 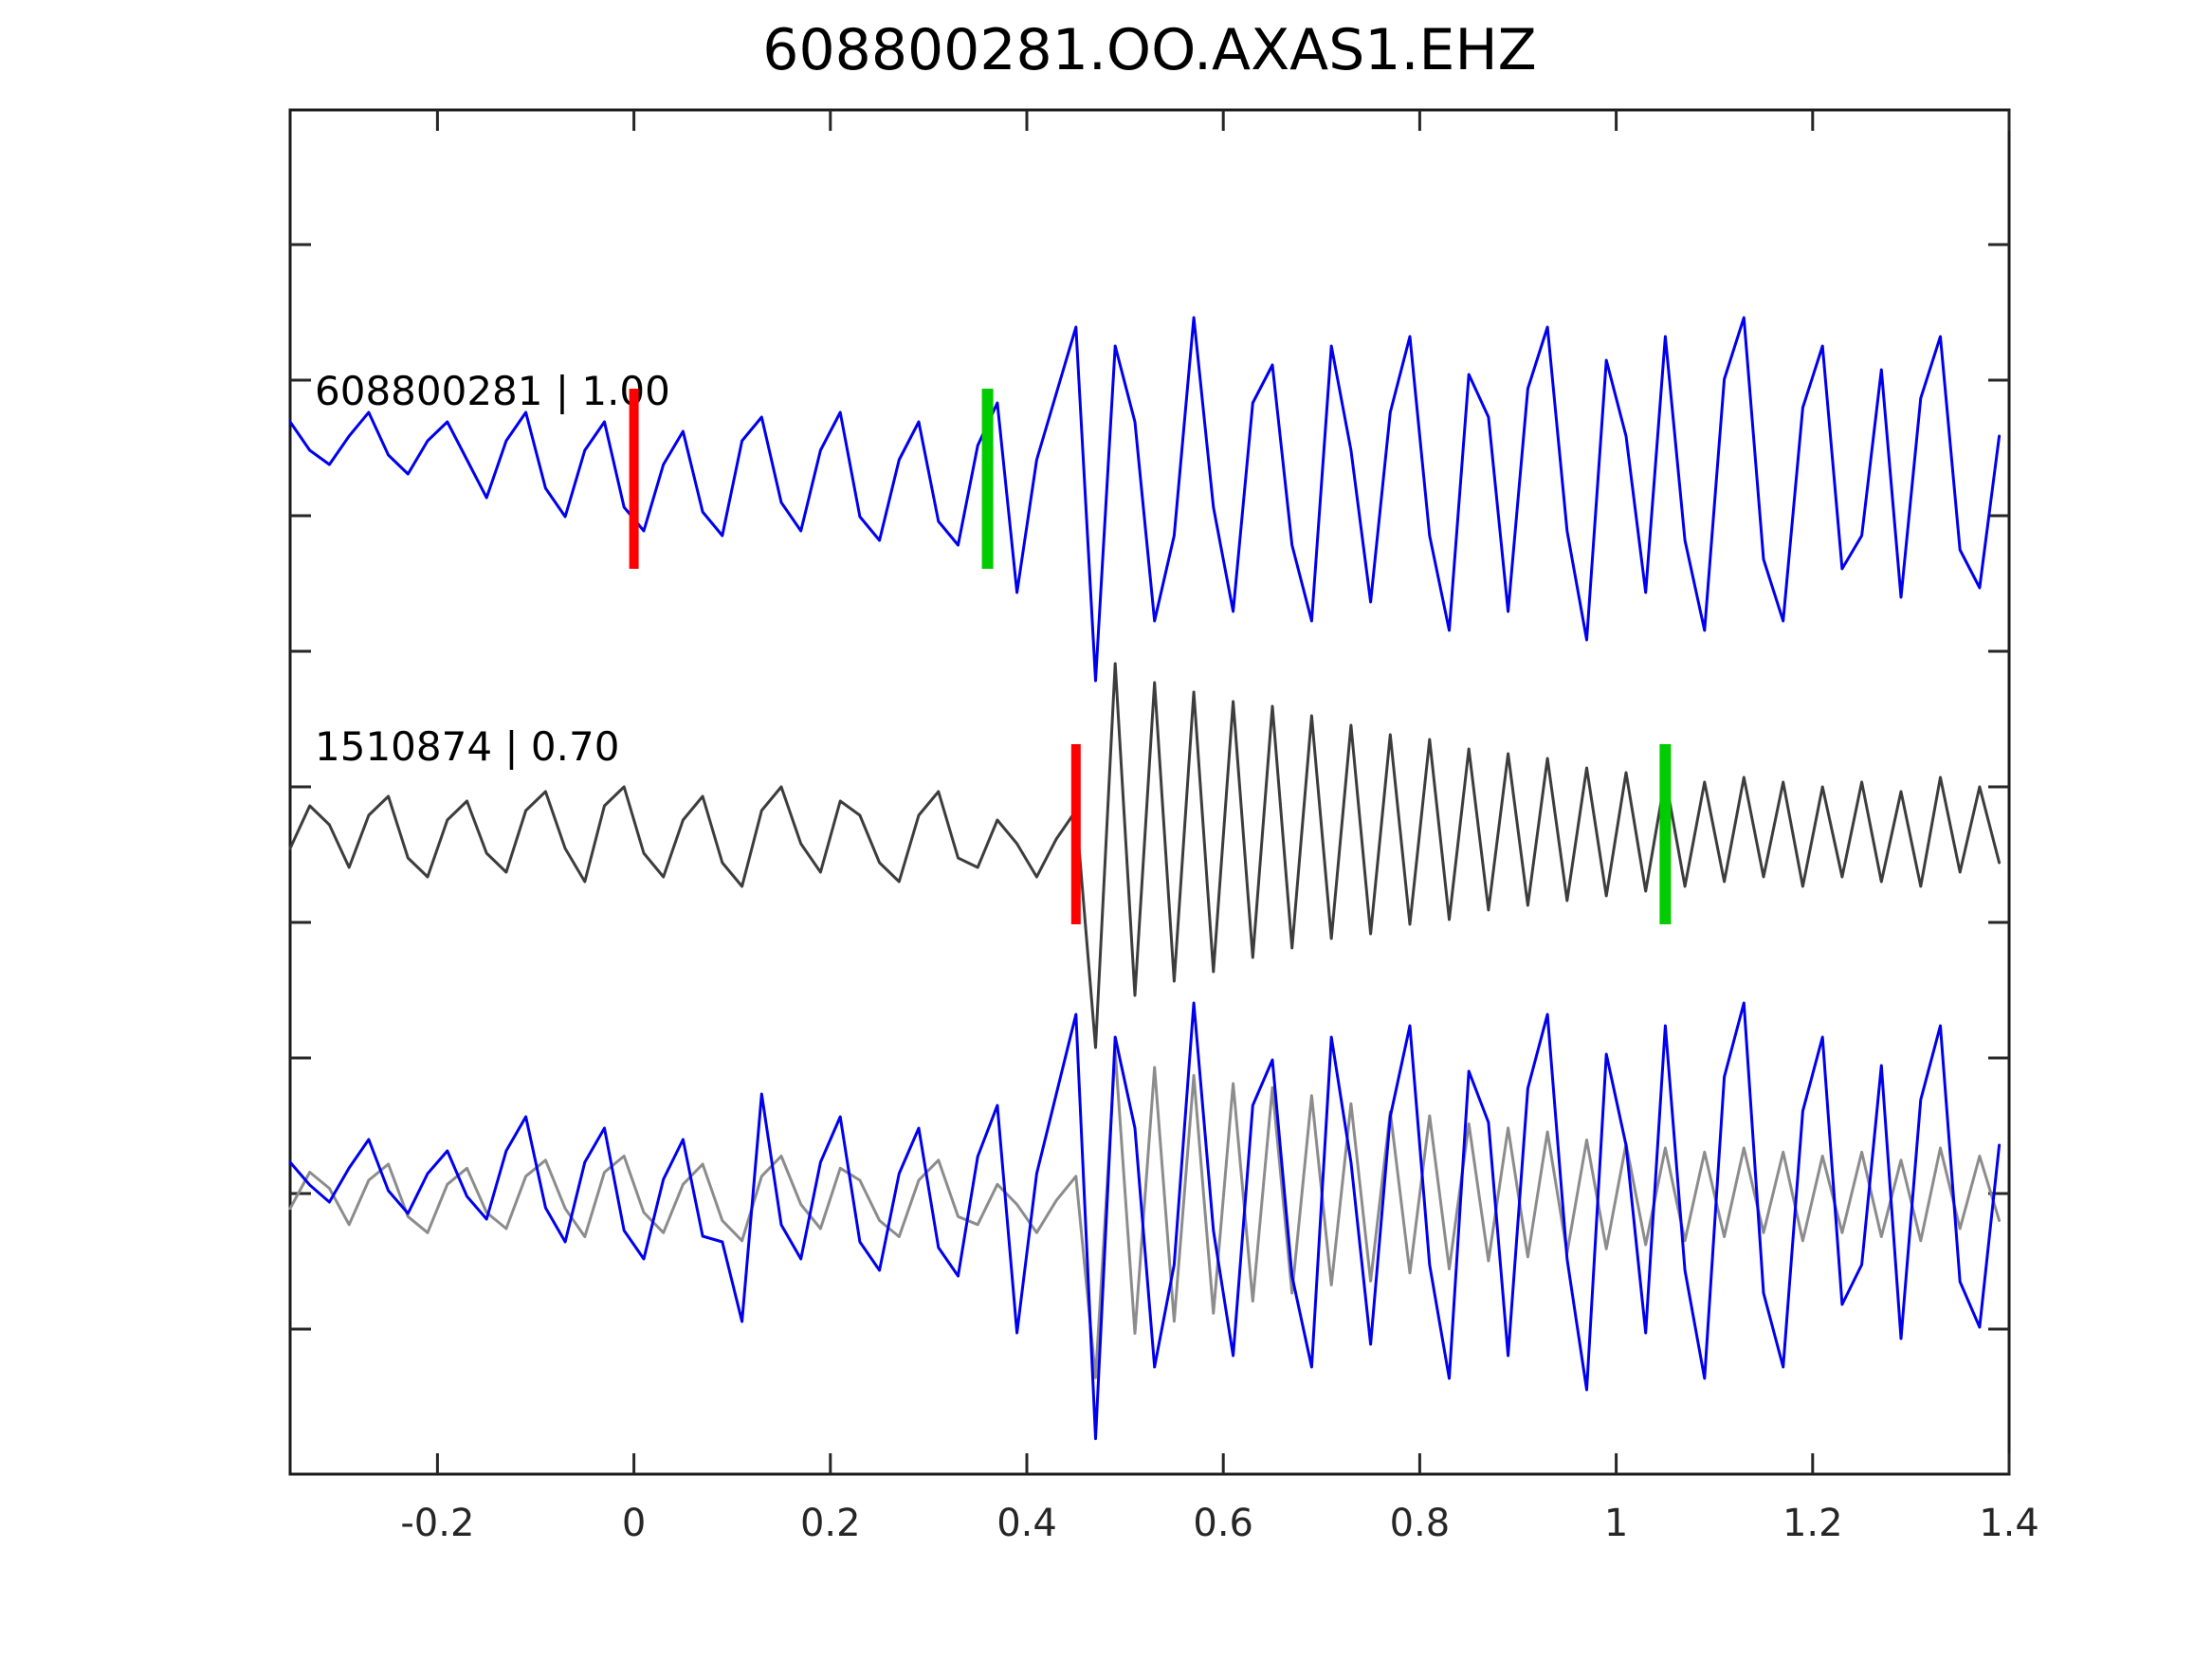 I want to click on x-tick-label: 0.4, so click(x=1026, y=1523).